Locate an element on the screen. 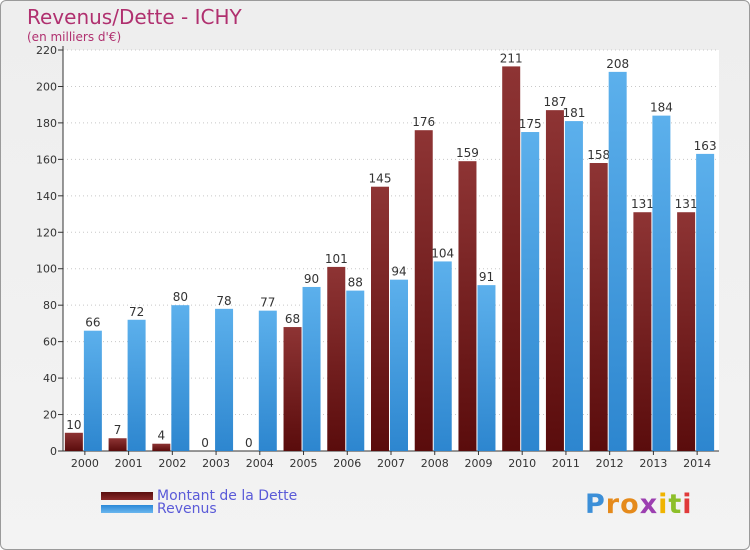 This screenshot has height=550, width=750. data-label-revenus: 175 is located at coordinates (530, 124).